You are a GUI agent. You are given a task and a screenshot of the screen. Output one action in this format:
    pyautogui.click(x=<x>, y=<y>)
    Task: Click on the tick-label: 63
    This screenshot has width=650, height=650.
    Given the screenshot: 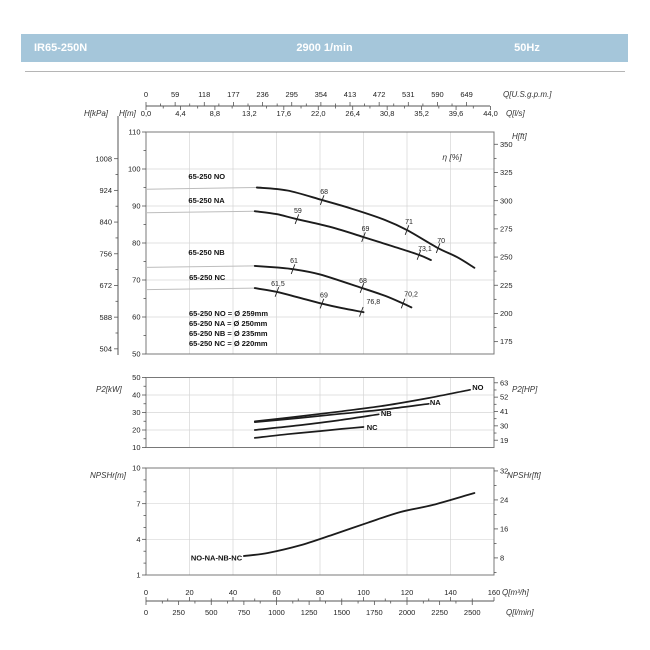 What is the action you would take?
    pyautogui.click(x=504, y=382)
    